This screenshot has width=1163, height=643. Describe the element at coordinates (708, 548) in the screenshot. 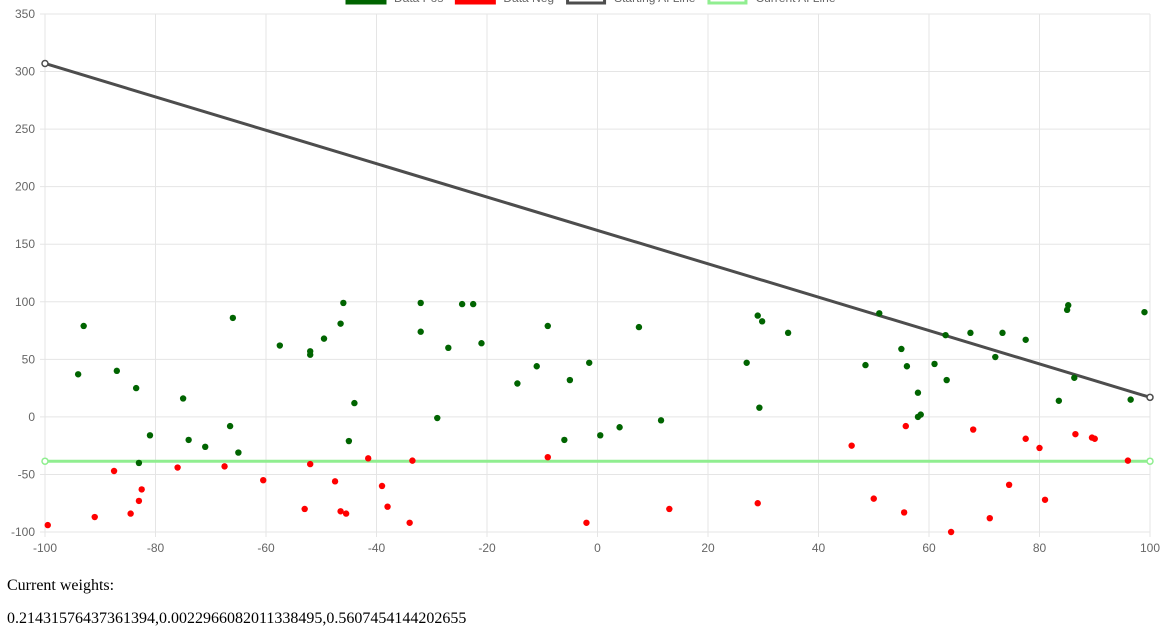

I see `x-tick-label: 20` at that location.